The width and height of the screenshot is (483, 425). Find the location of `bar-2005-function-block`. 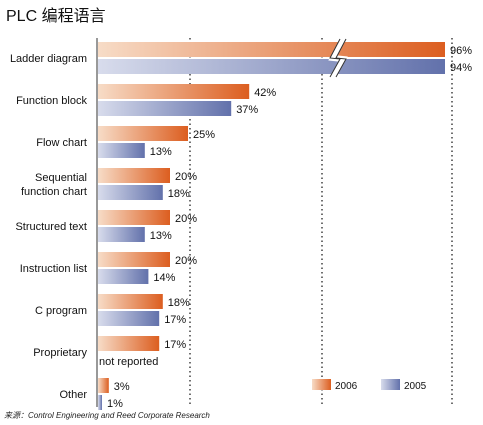

bar-2005-function-block is located at coordinates (165, 108).